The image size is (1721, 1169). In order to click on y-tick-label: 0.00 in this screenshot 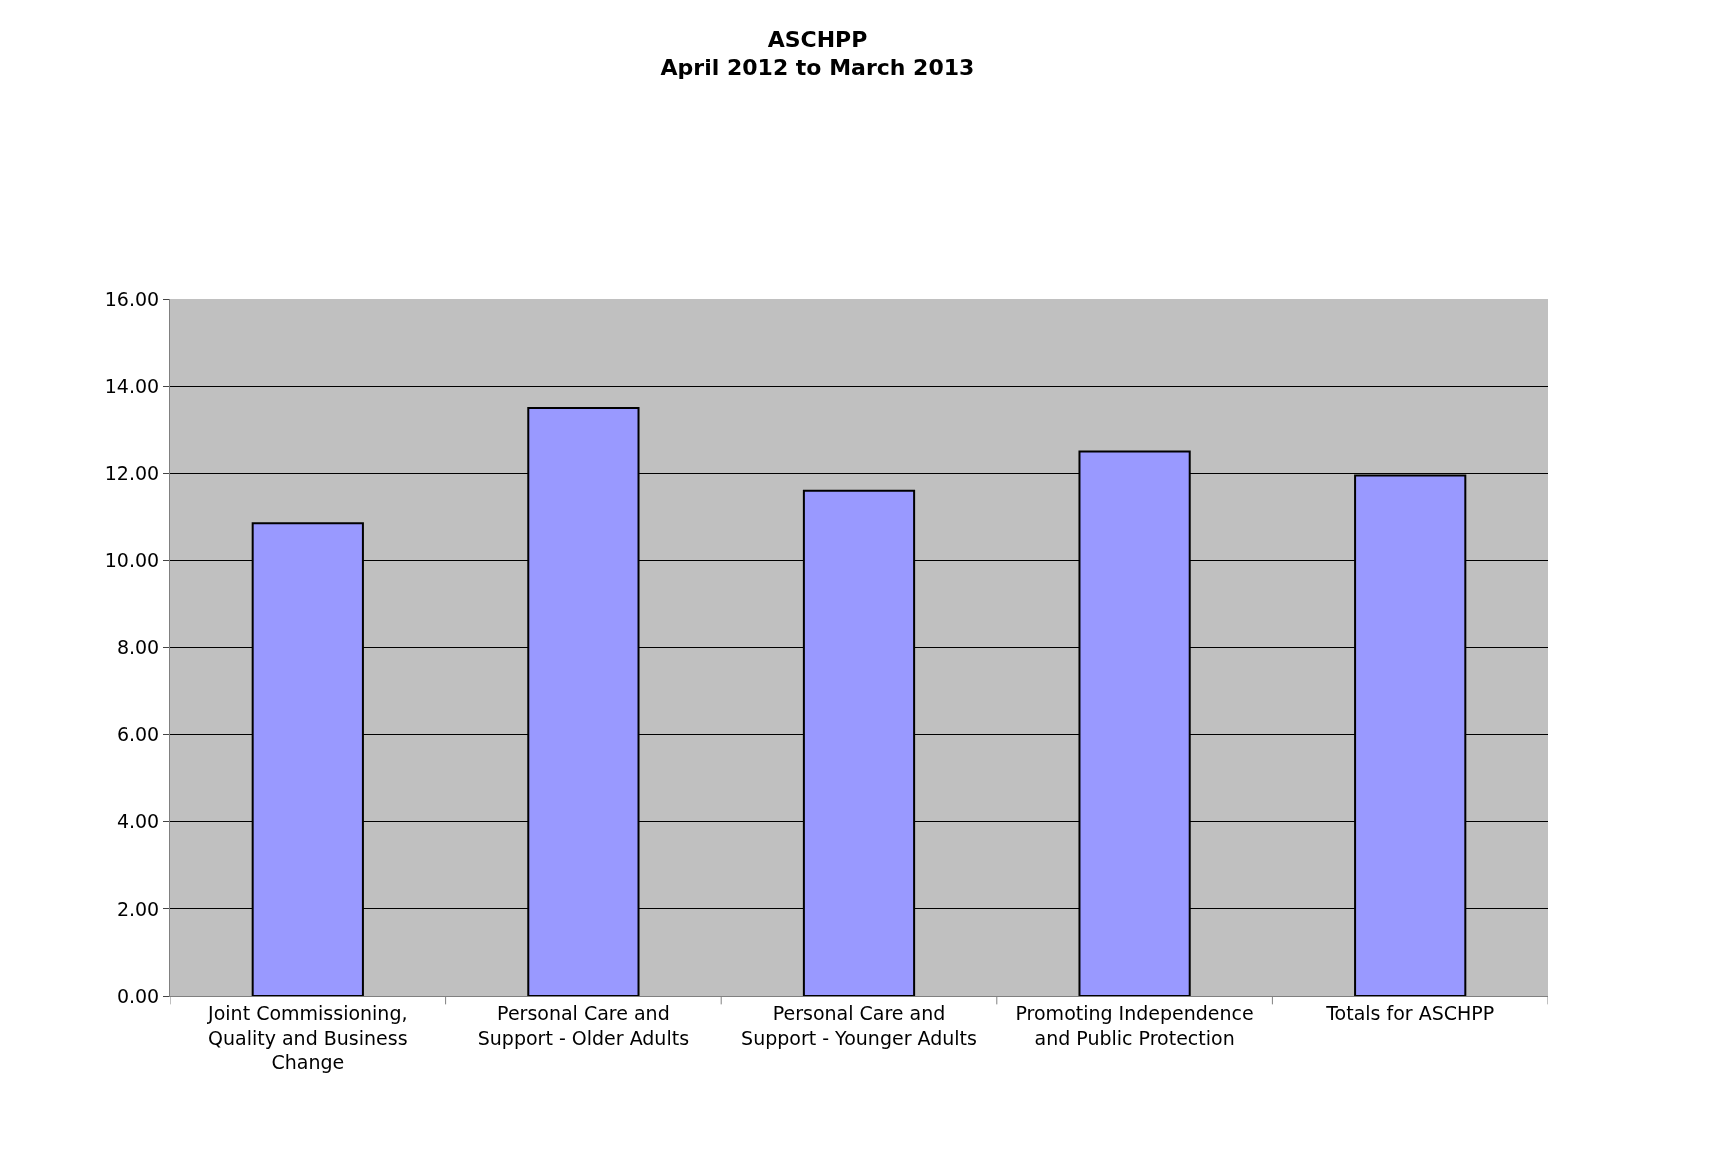, I will do `click(138, 995)`.